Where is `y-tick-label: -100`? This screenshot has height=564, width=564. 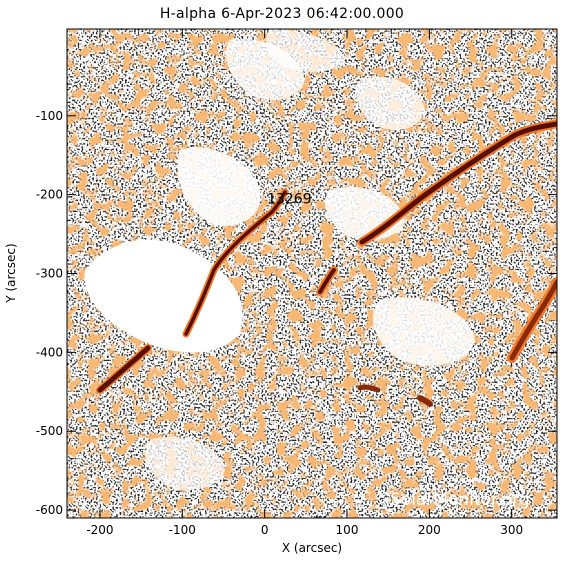 y-tick-label: -100 is located at coordinates (49, 116).